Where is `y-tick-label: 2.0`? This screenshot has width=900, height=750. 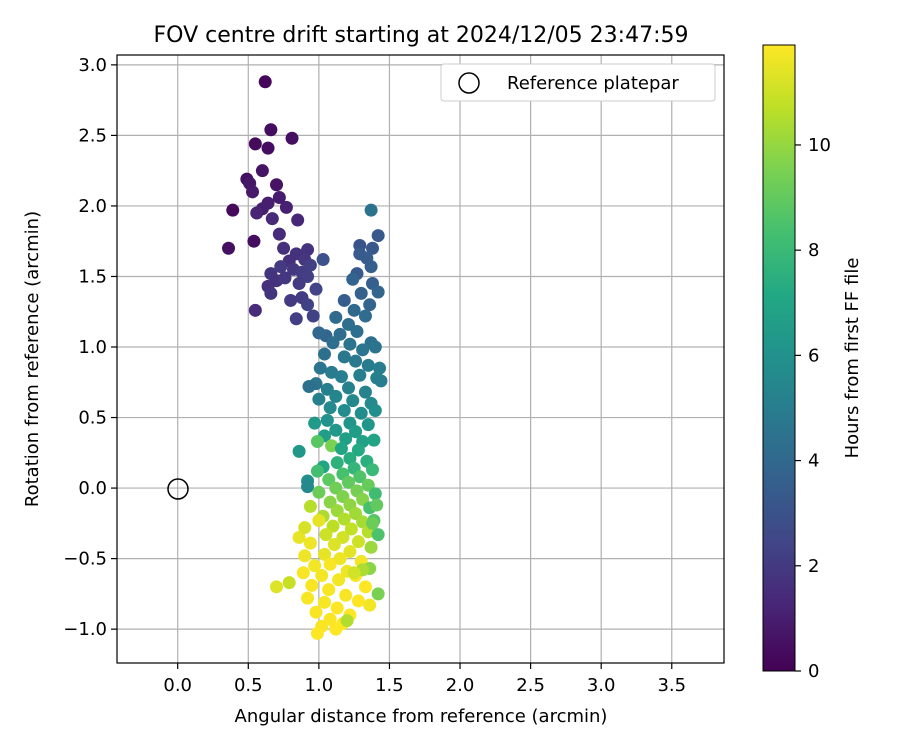
y-tick-label: 2.0 is located at coordinates (92, 206).